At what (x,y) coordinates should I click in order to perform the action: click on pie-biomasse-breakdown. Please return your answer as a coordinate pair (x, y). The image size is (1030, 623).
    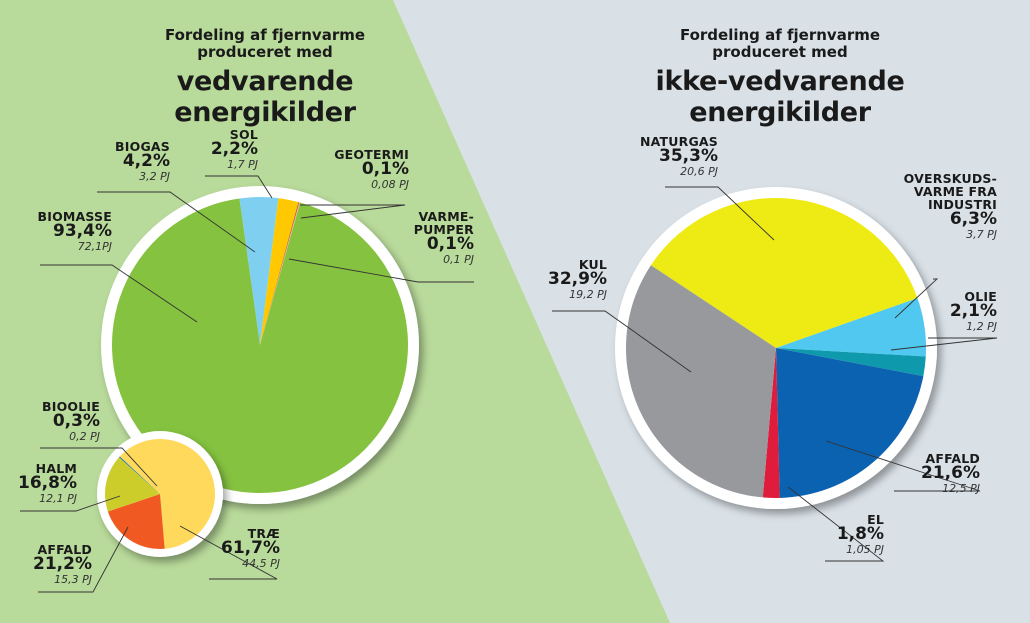
    Looking at the image, I should click on (160, 494).